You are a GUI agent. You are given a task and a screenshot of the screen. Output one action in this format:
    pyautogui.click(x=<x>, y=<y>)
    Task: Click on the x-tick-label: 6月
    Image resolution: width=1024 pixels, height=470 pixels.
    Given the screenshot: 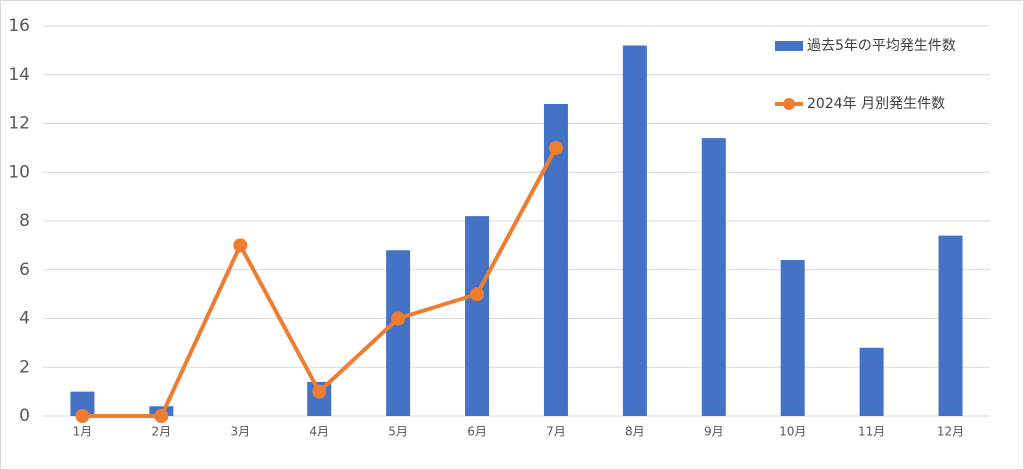 What is the action you would take?
    pyautogui.click(x=477, y=432)
    